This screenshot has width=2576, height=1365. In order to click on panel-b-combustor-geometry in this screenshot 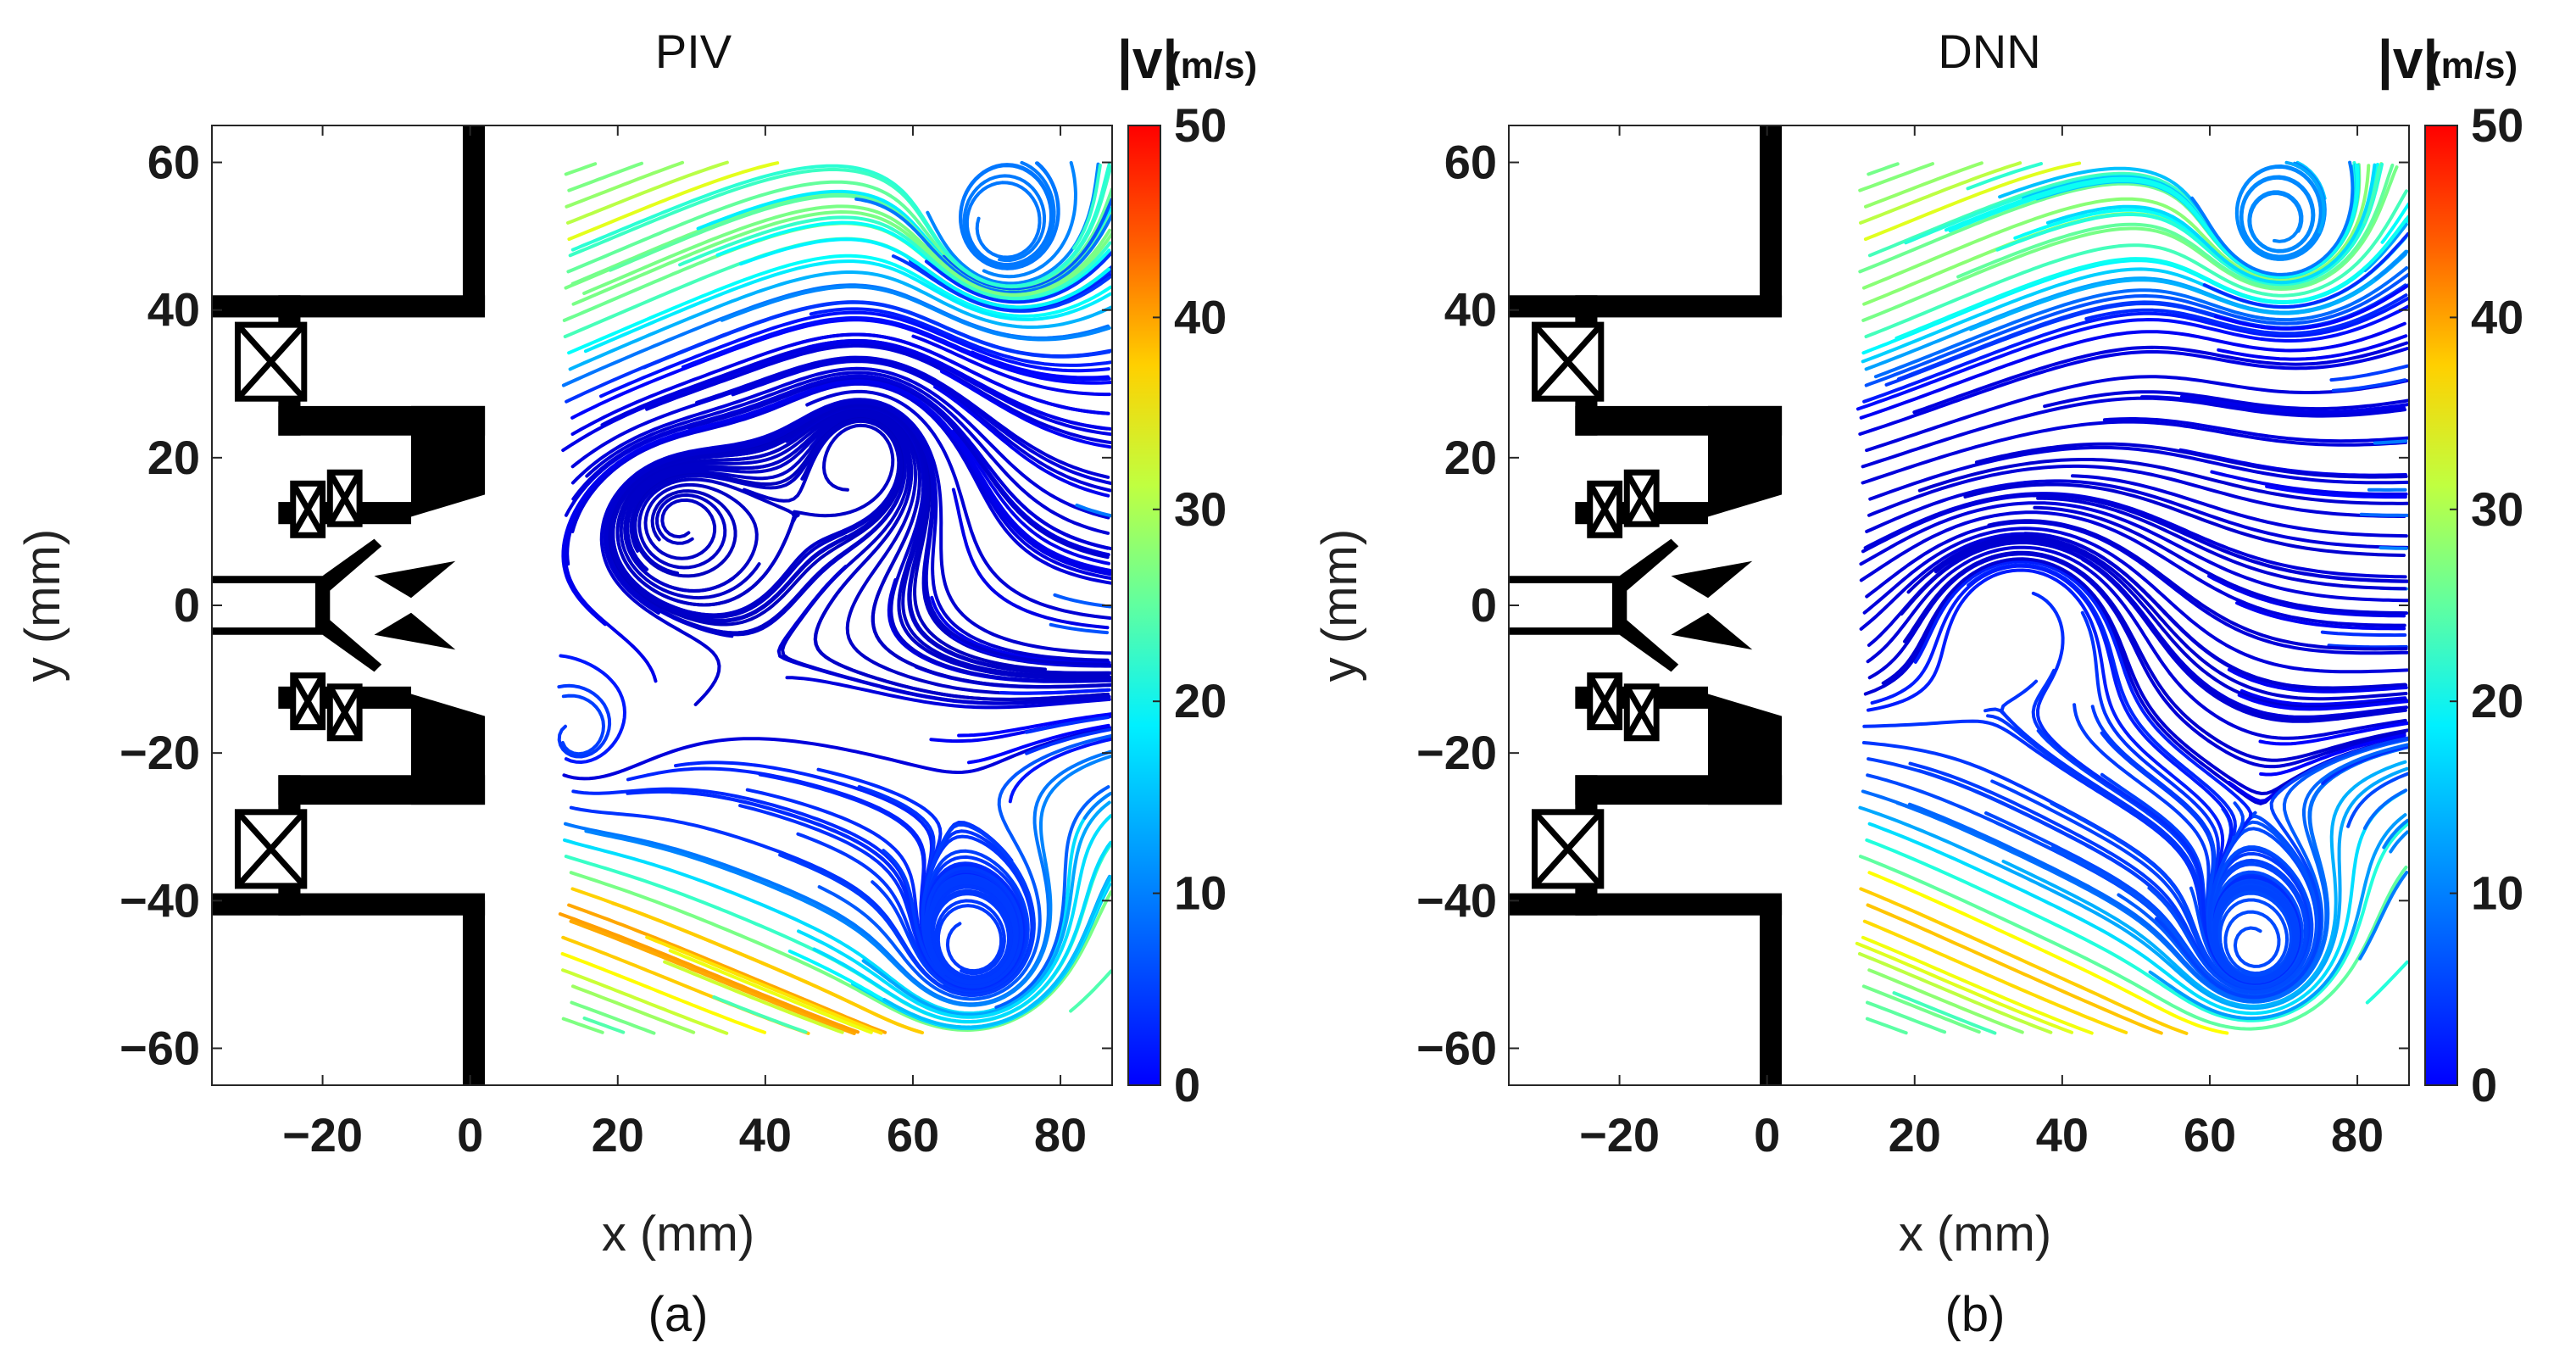, I will do `click(1646, 605)`.